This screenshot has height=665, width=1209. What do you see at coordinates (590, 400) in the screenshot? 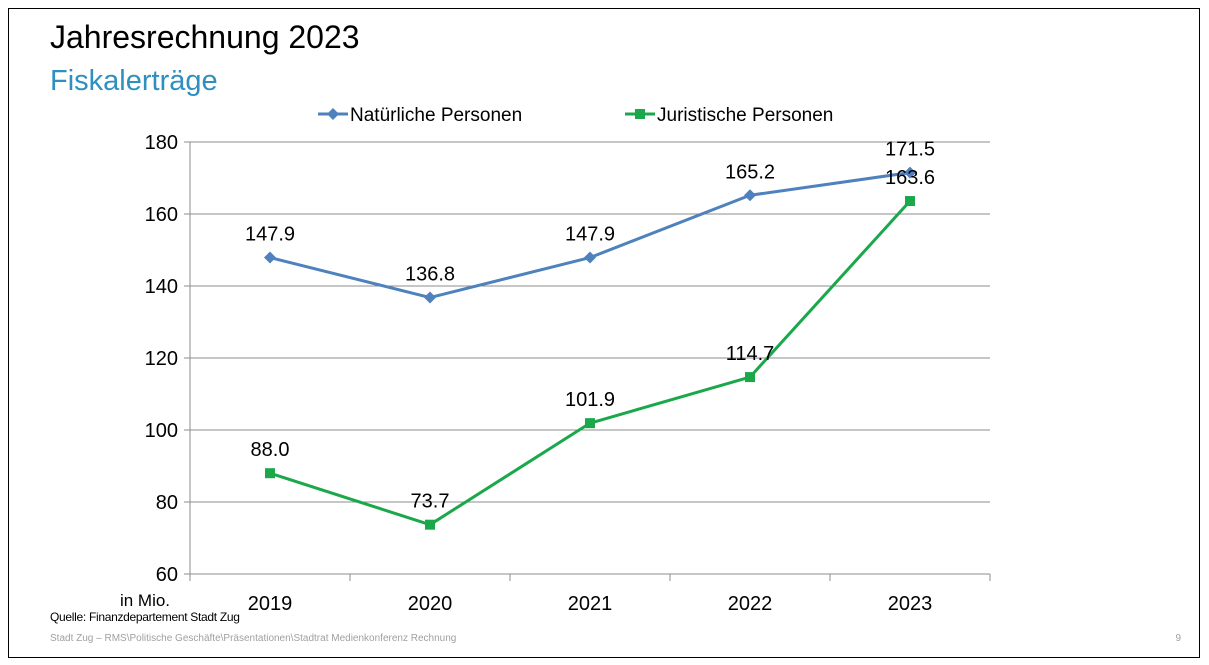
I see `data-label: 101.9` at bounding box center [590, 400].